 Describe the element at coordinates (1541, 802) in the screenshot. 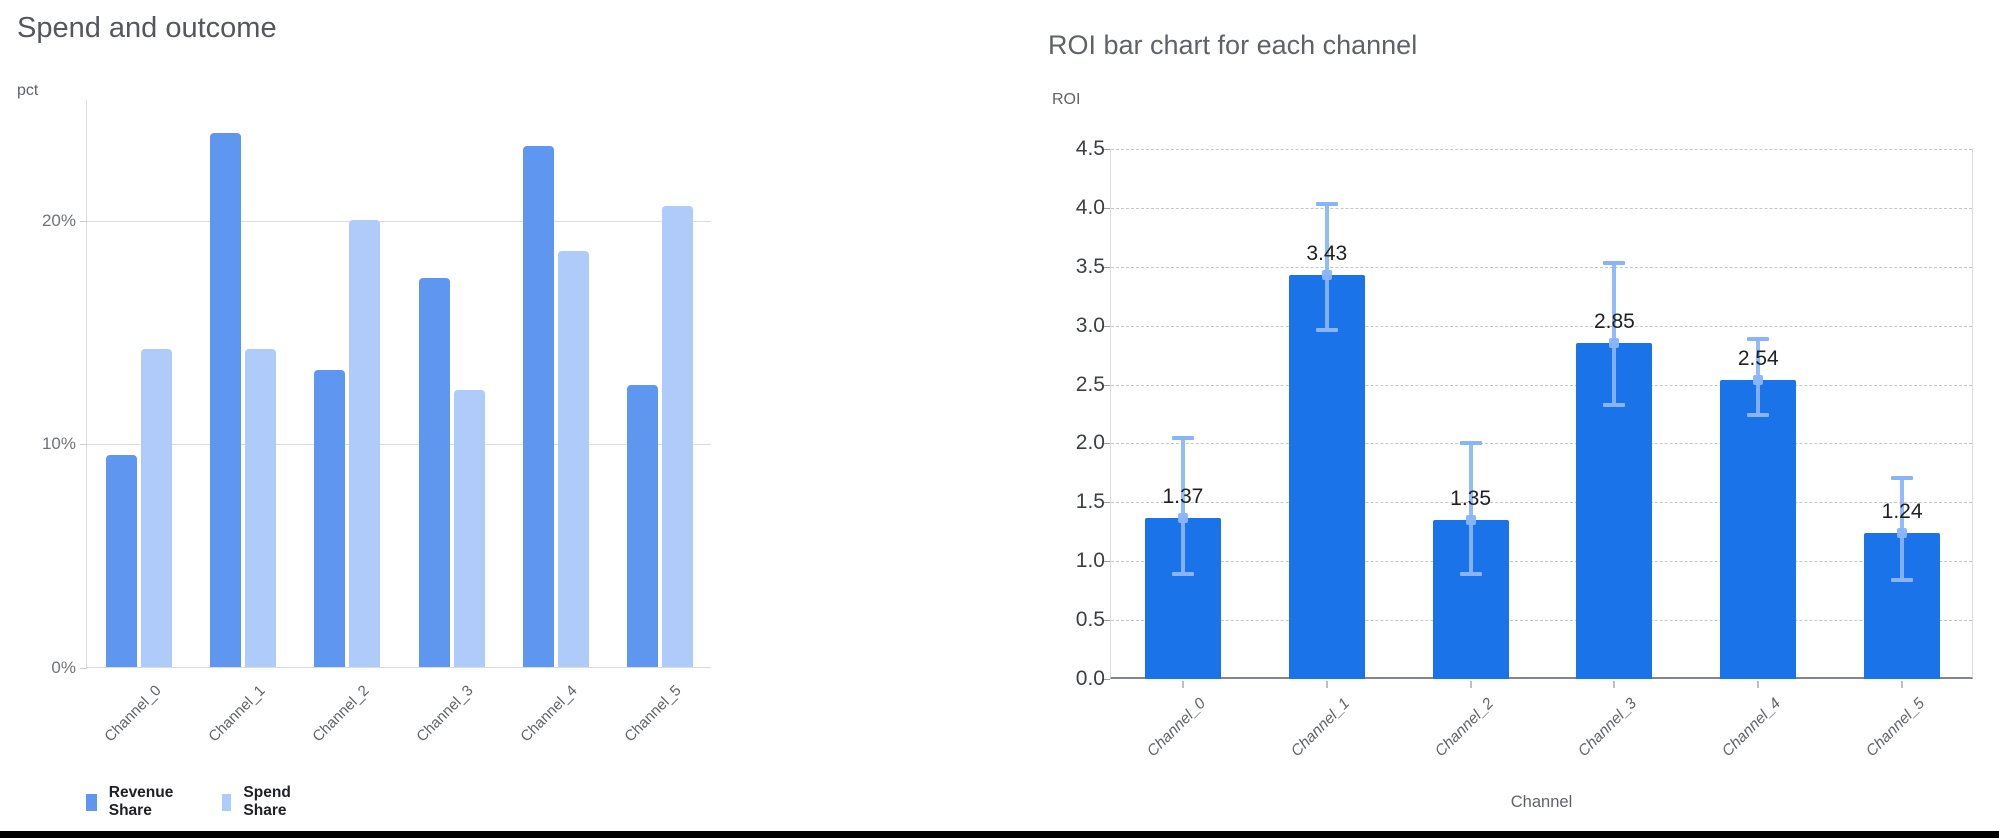

I see `right-x-axis-title: Channel` at that location.